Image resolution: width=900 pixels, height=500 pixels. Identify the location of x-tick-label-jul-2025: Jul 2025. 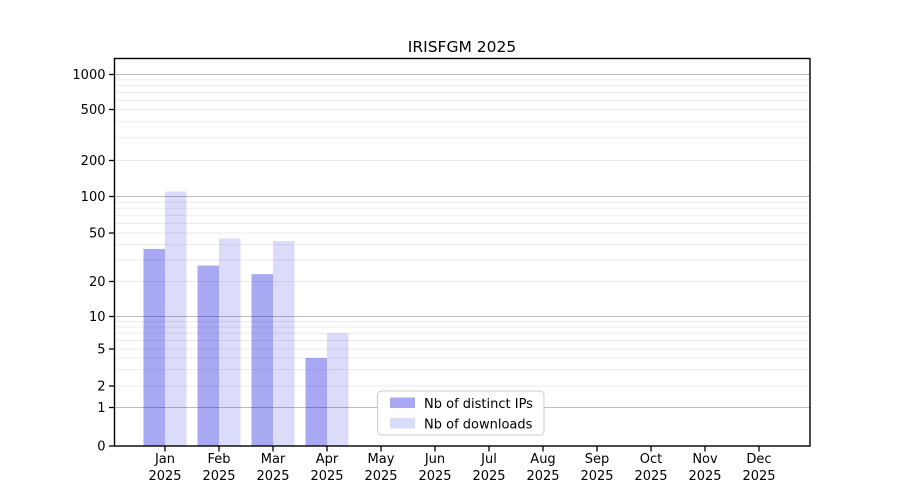
(488, 468).